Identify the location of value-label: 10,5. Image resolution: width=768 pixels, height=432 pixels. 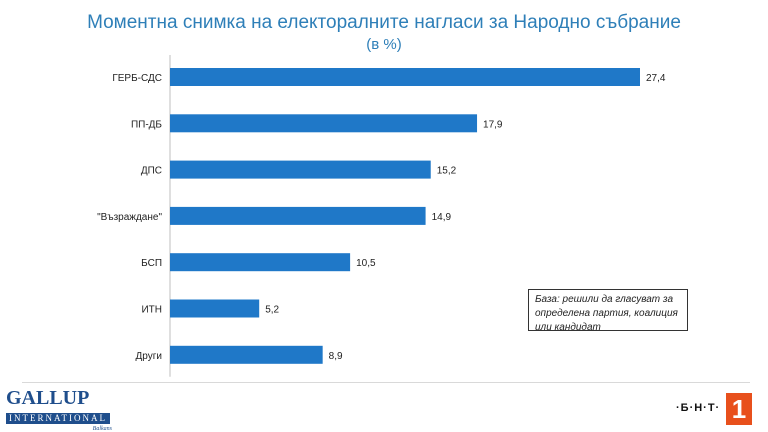
(366, 263).